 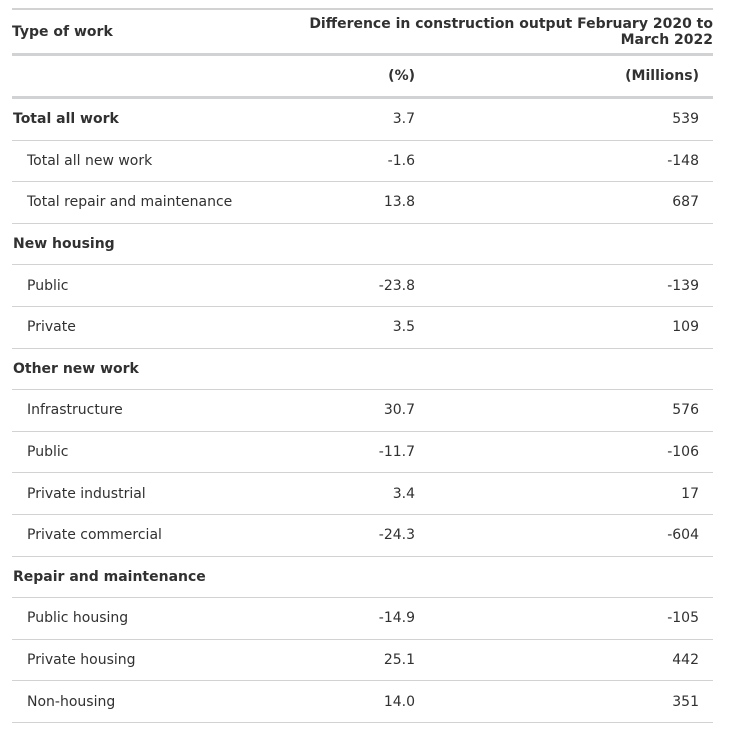 I want to click on table-row: Private housing 25.1 442, so click(x=362, y=660).